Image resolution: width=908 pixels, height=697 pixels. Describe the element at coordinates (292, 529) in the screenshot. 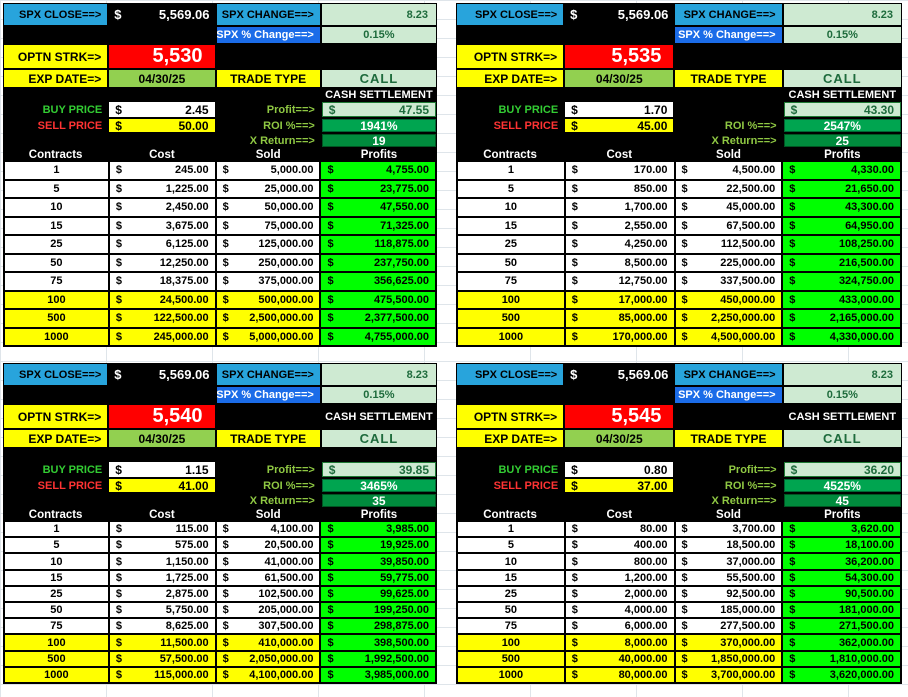

I see `sold-value: 4,100.00` at that location.